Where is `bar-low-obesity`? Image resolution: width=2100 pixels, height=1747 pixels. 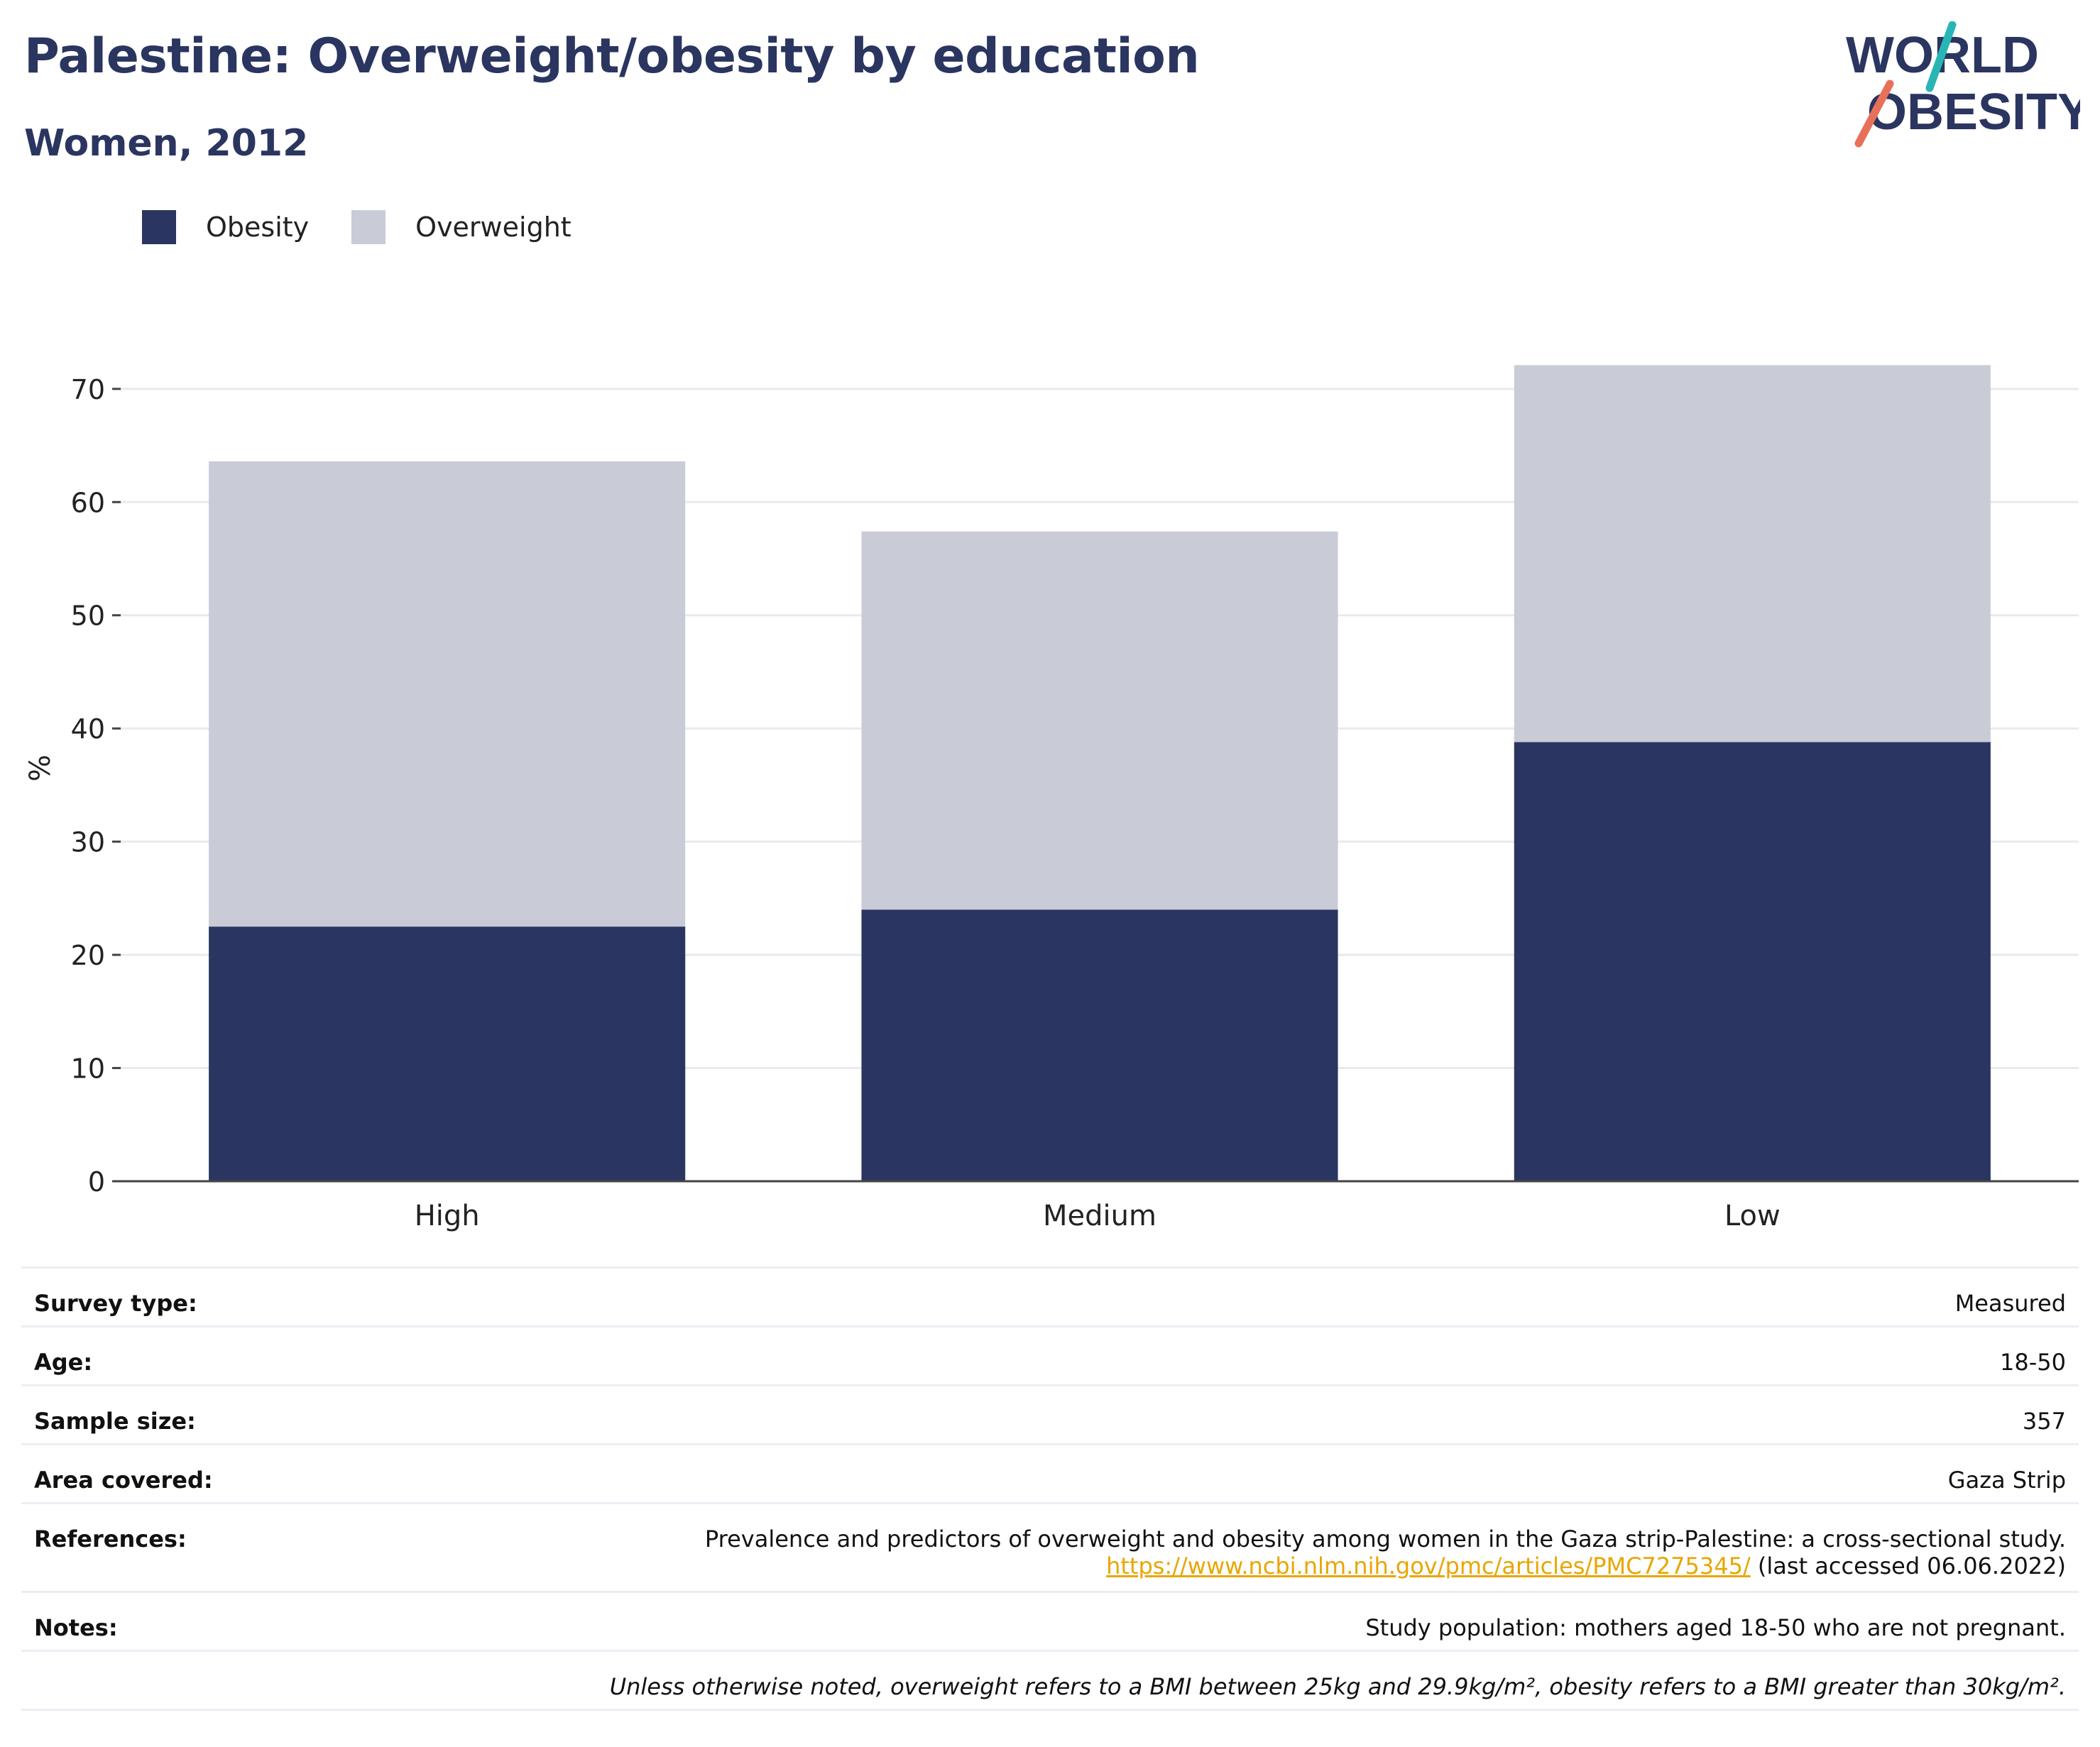 bar-low-obesity is located at coordinates (1752, 961).